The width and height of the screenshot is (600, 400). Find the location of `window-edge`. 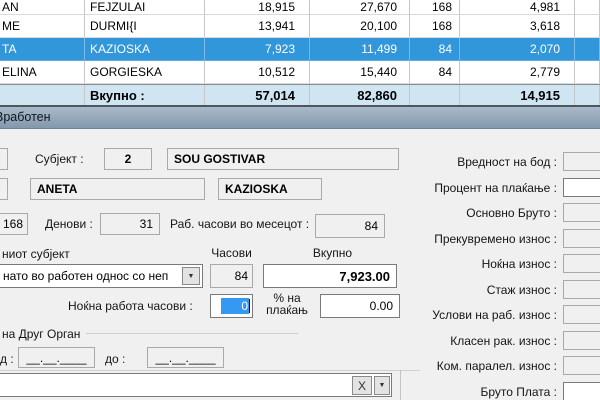

window-edge is located at coordinates (300, 106).